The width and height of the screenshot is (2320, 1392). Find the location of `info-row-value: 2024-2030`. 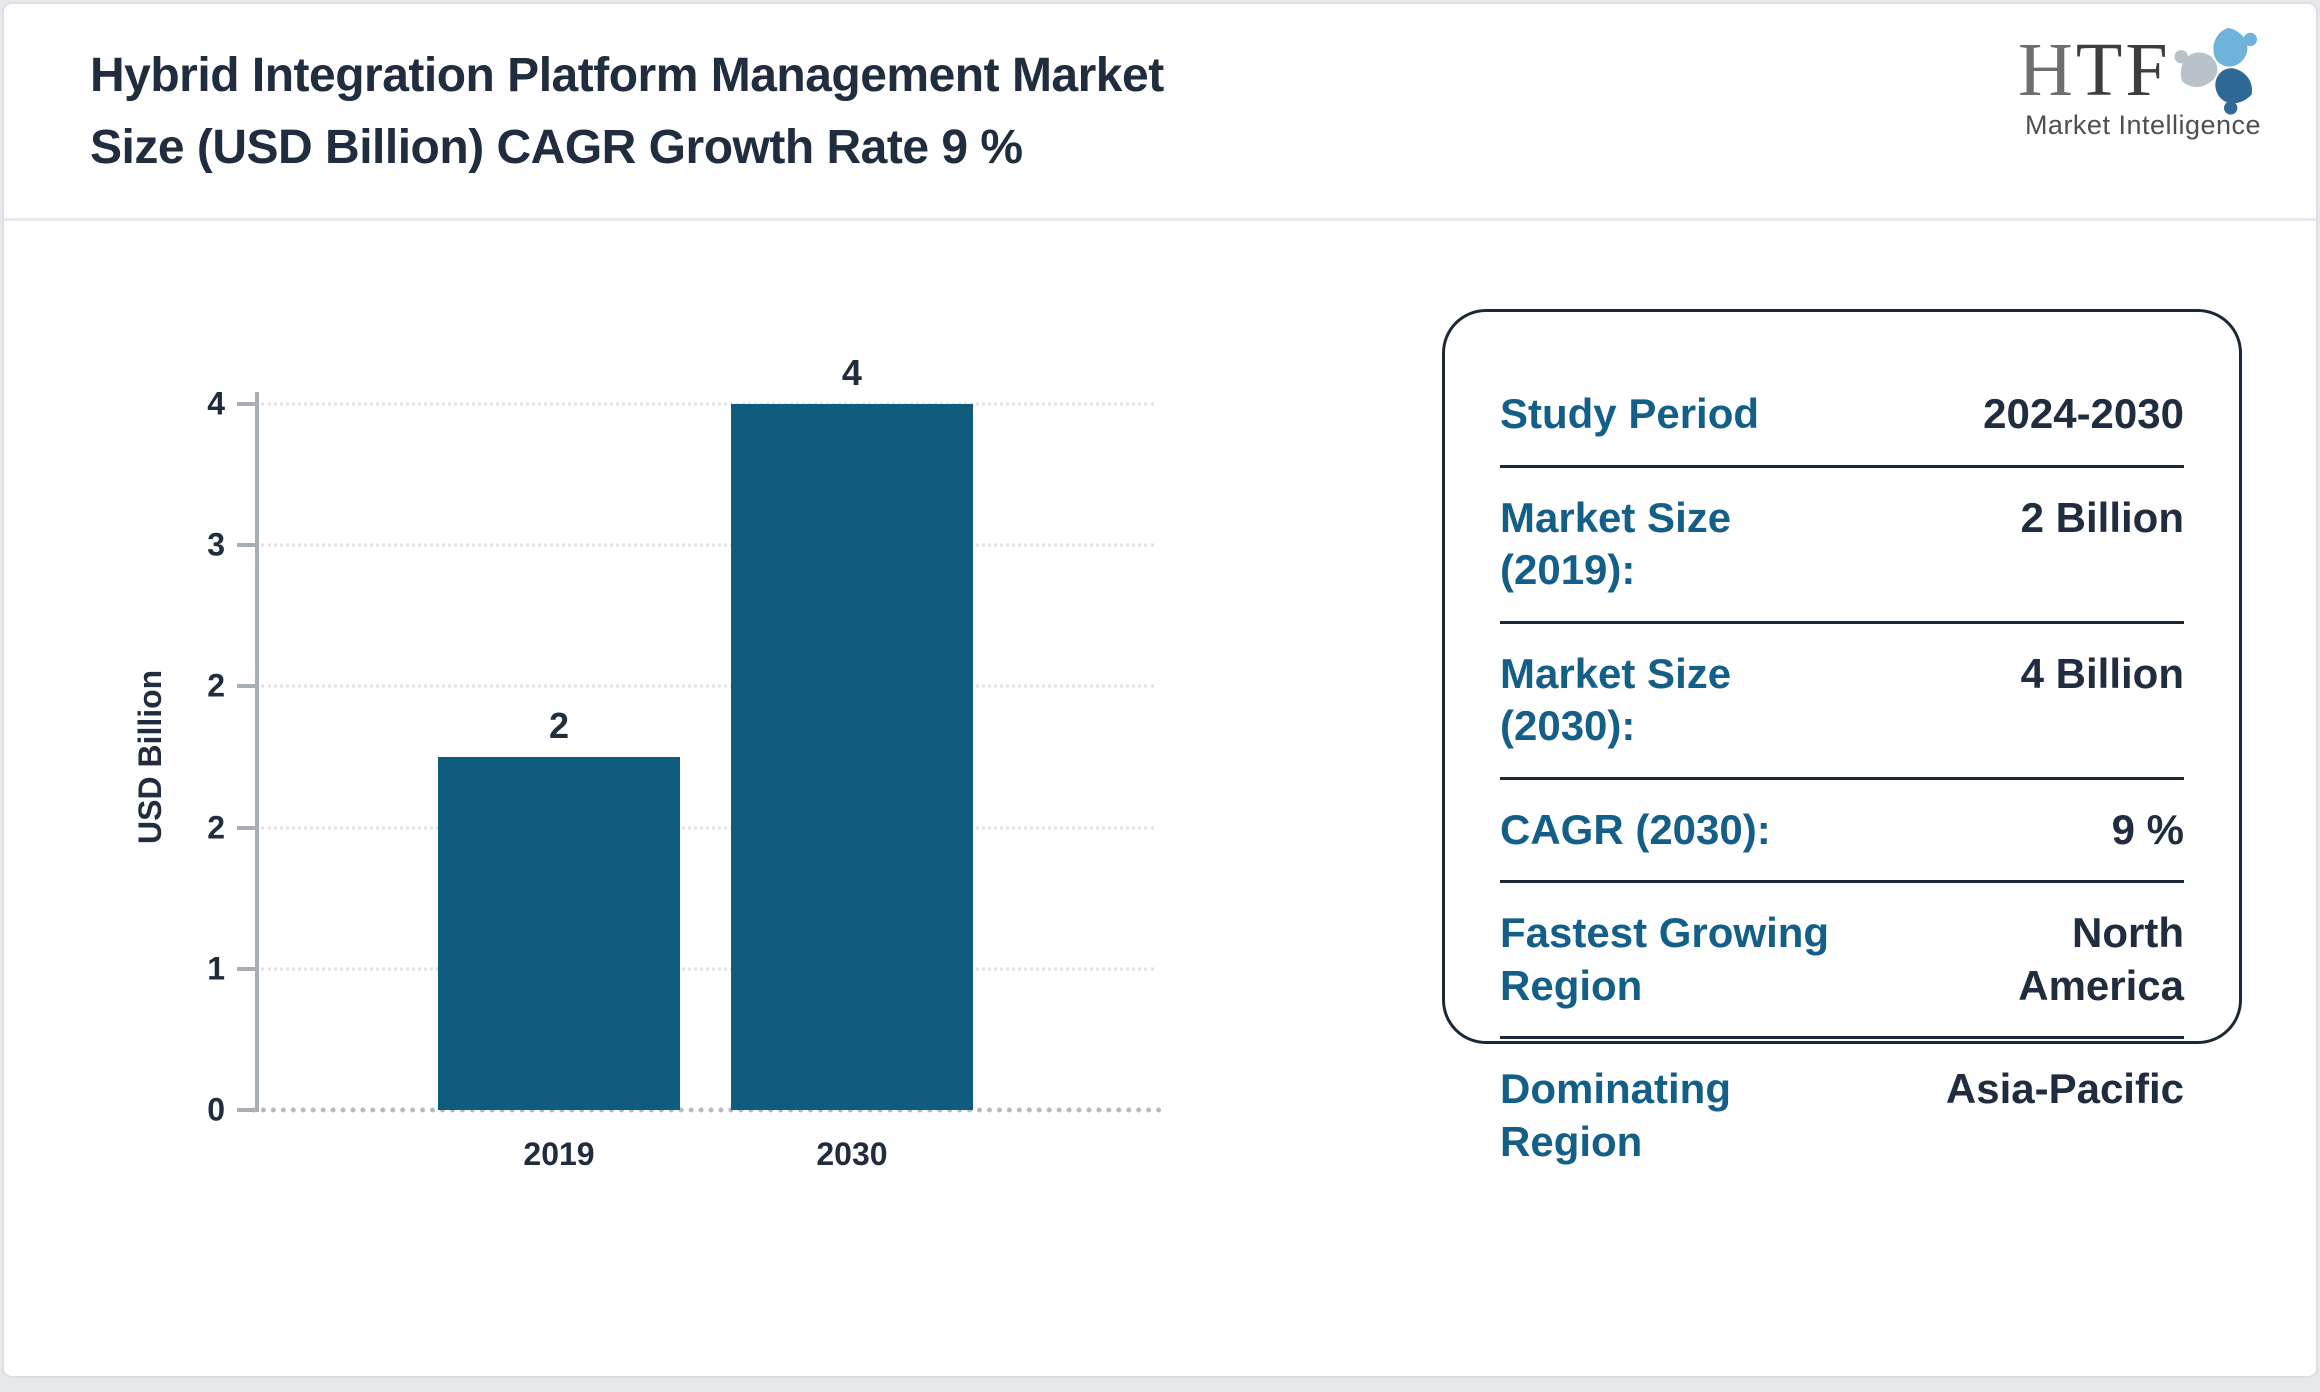

info-row-value: 2024-2030 is located at coordinates (2083, 413).